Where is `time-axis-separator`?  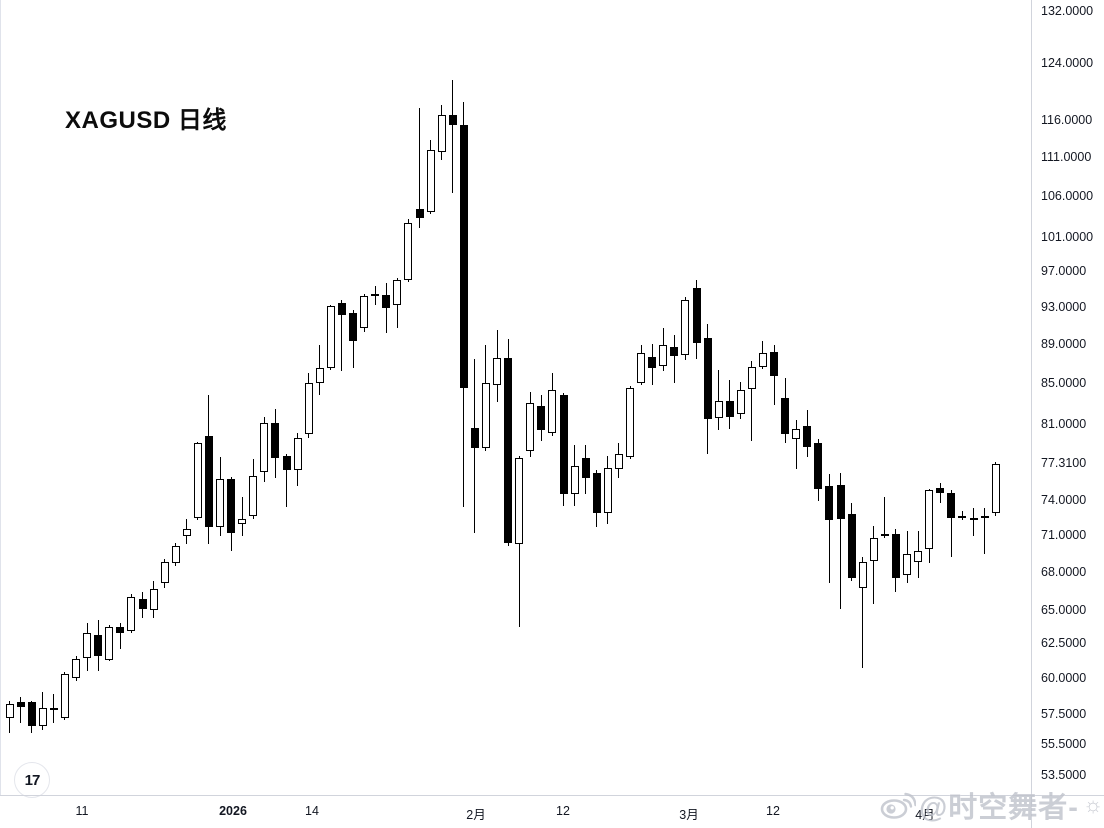
time-axis-separator is located at coordinates (552, 795).